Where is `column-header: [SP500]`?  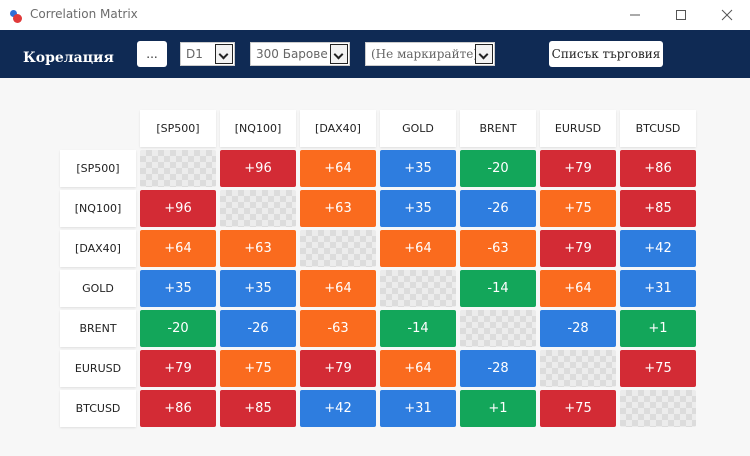 column-header: [SP500] is located at coordinates (178, 128).